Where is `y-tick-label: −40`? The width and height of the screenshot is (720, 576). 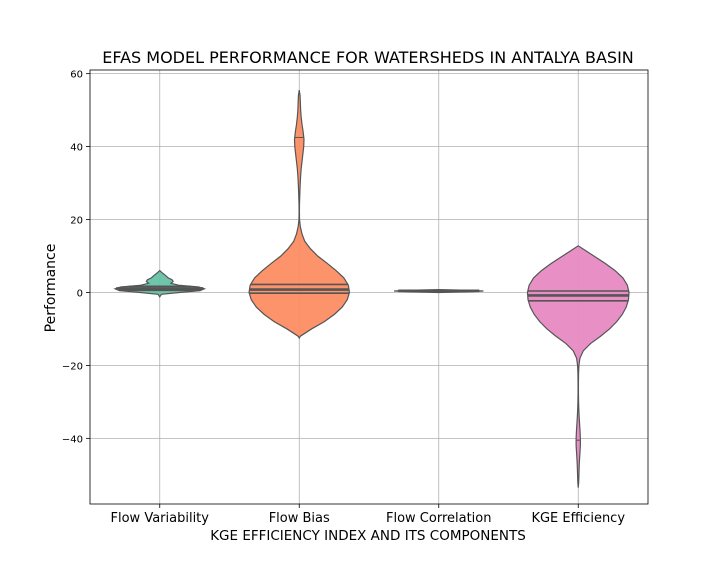 y-tick-label: −40 is located at coordinates (72, 439).